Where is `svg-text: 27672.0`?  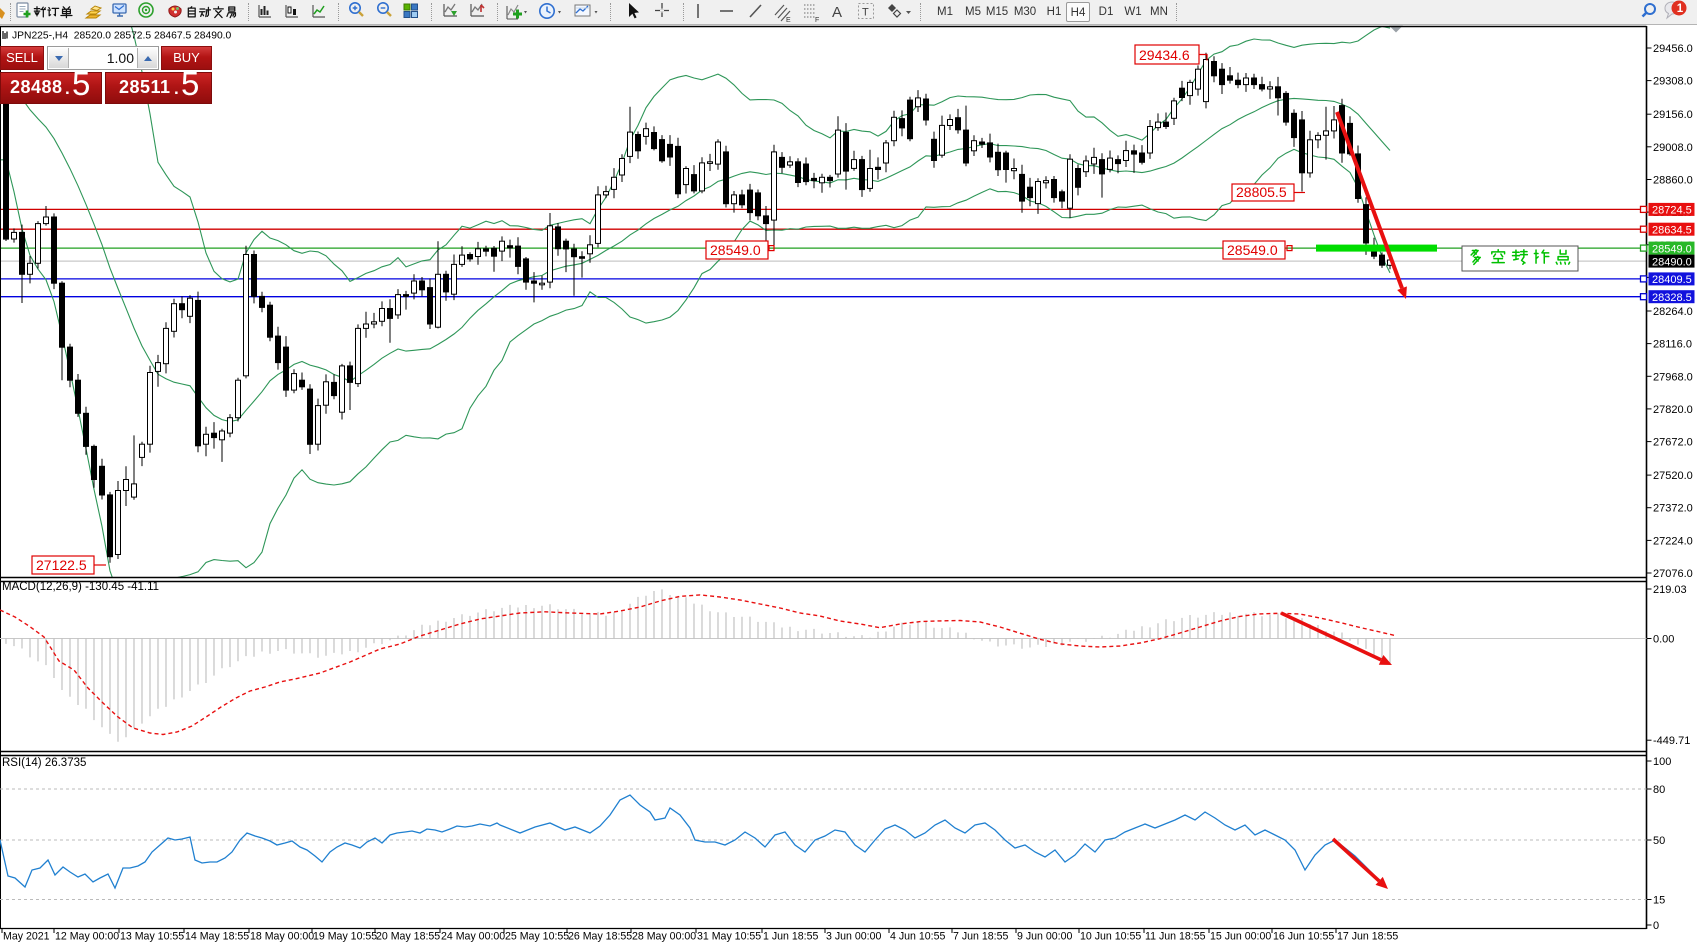 svg-text: 27672.0 is located at coordinates (1673, 443).